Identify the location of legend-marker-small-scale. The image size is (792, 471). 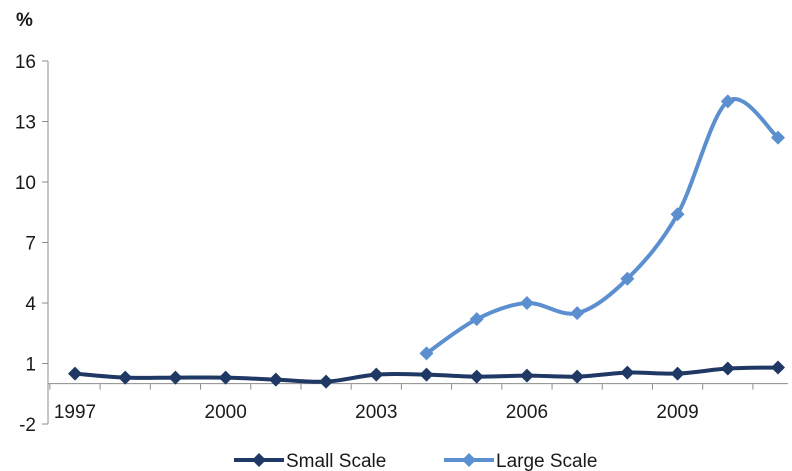
(259, 460).